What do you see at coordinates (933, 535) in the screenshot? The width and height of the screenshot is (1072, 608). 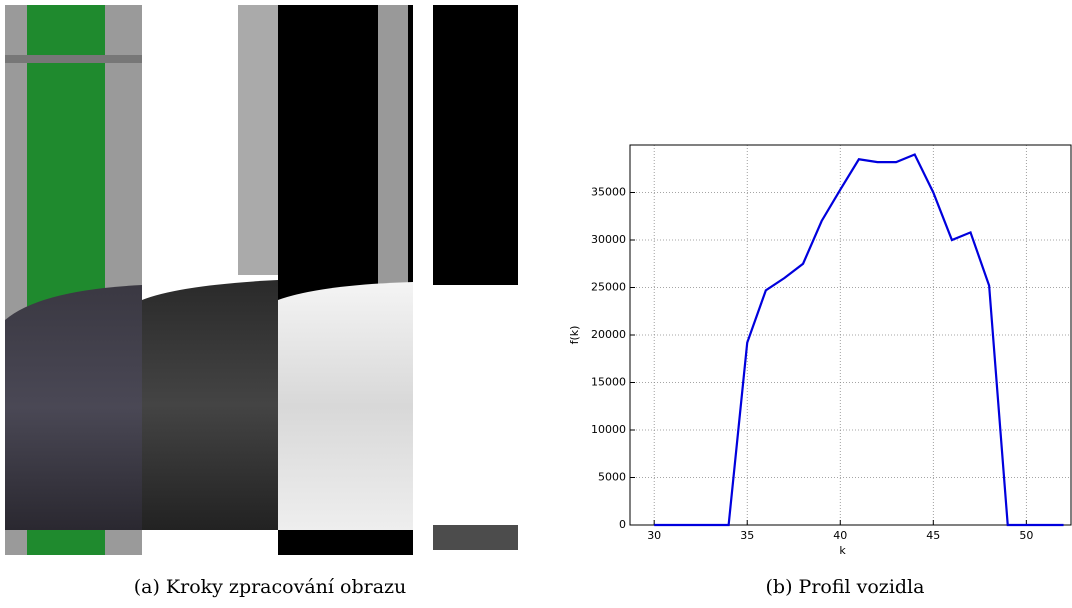 I see `x-tick-label: 45` at bounding box center [933, 535].